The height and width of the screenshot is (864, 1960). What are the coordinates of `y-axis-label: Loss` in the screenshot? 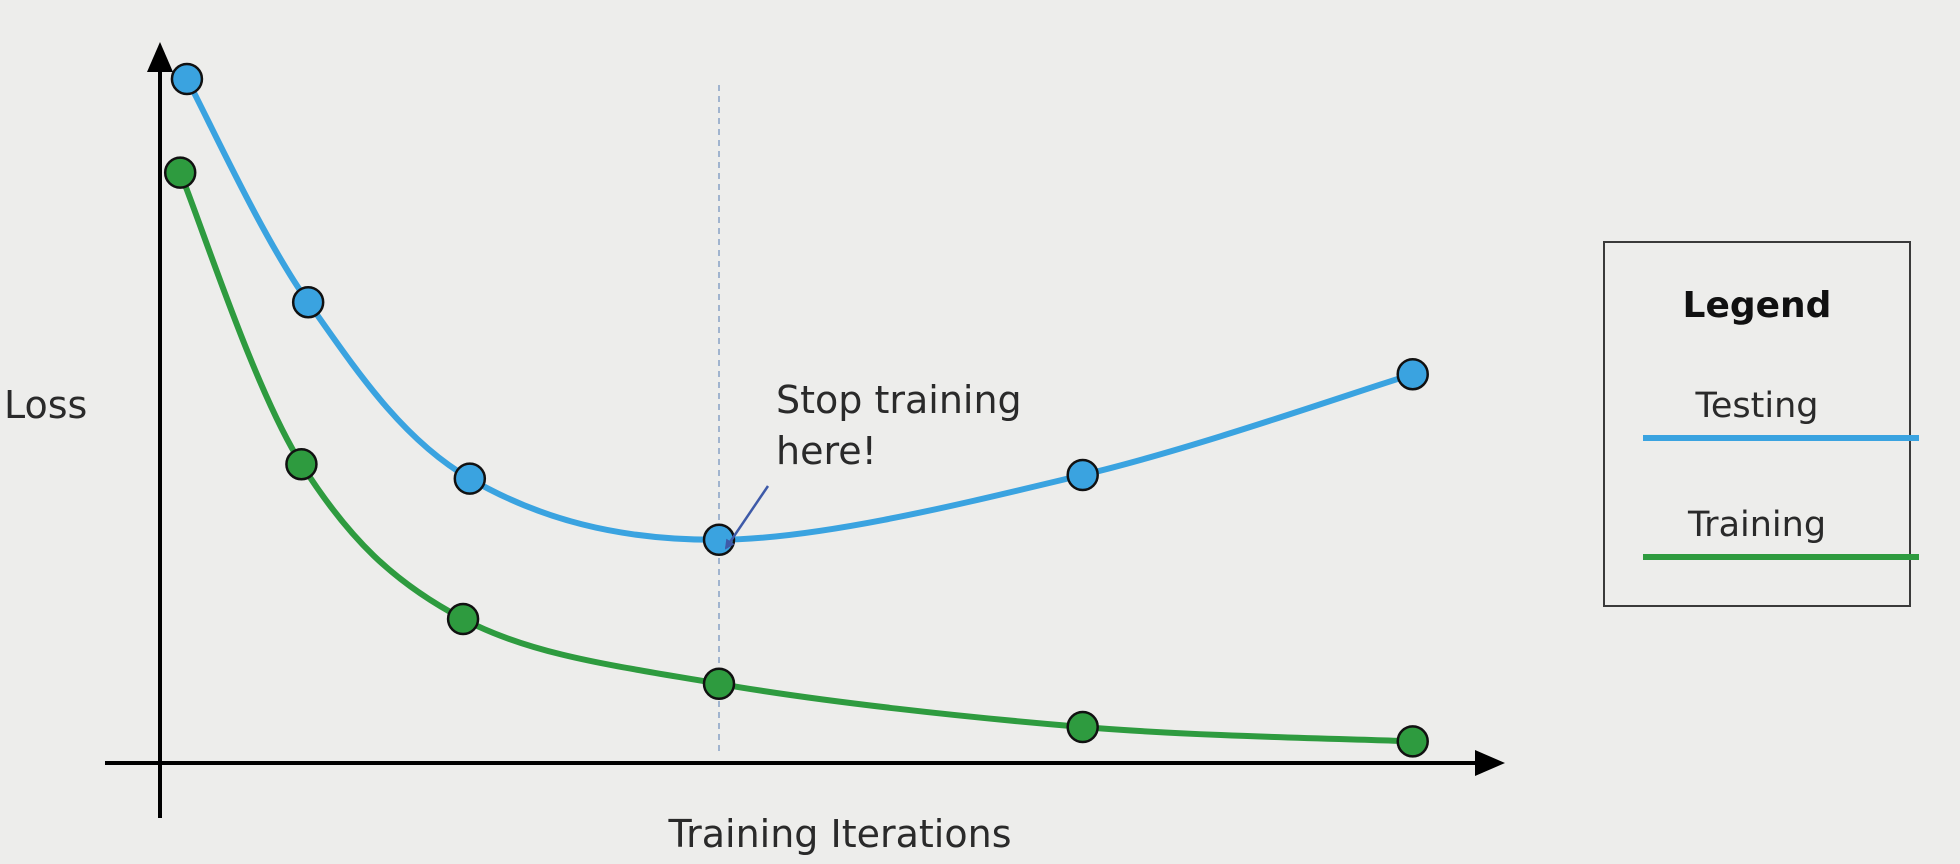 It's located at (45, 405).